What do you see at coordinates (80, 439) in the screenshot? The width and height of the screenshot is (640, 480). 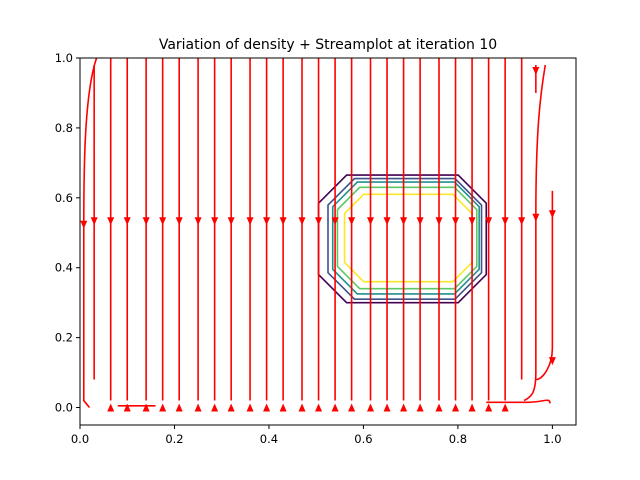 I see `x-tick-label: 0.0` at bounding box center [80, 439].